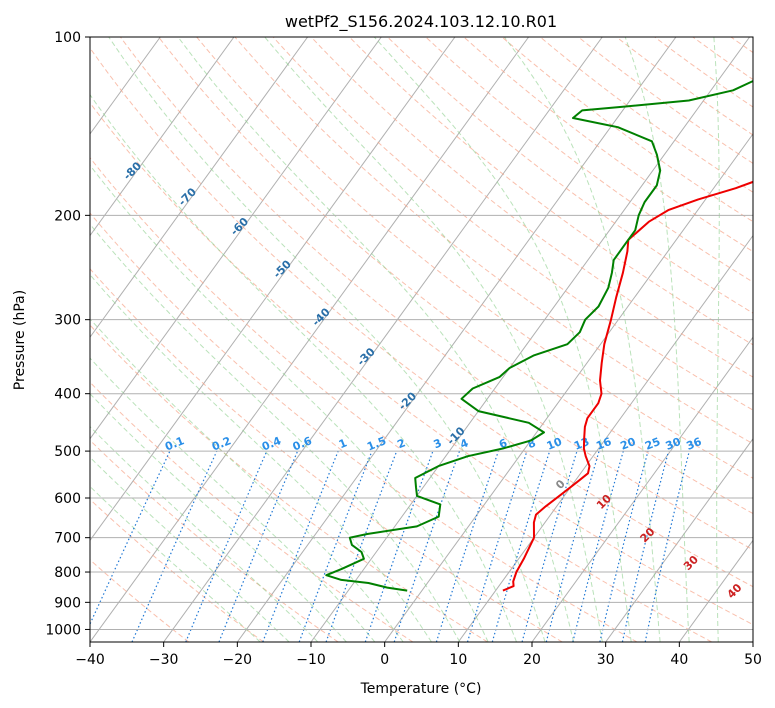 The height and width of the screenshot is (708, 775). Describe the element at coordinates (67, 452) in the screenshot. I see `y-tick-label: 500` at that location.